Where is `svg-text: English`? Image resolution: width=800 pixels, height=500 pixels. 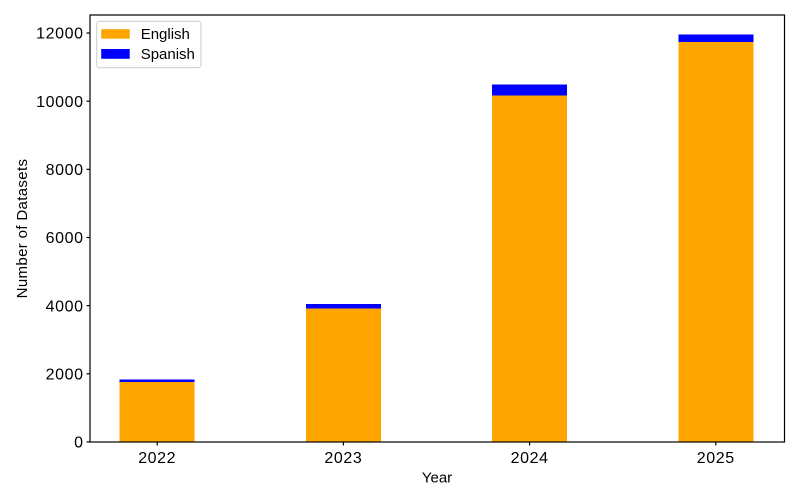 svg-text: English is located at coordinates (165, 34).